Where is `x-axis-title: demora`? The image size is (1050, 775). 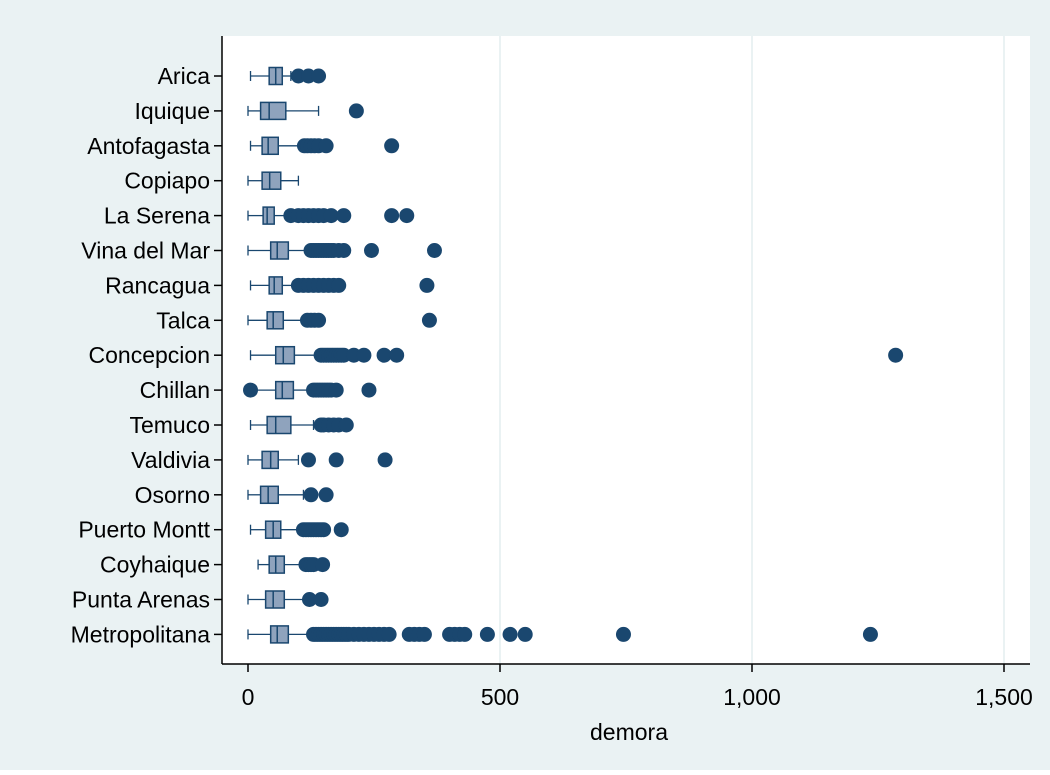
x-axis-title: demora is located at coordinates (629, 732).